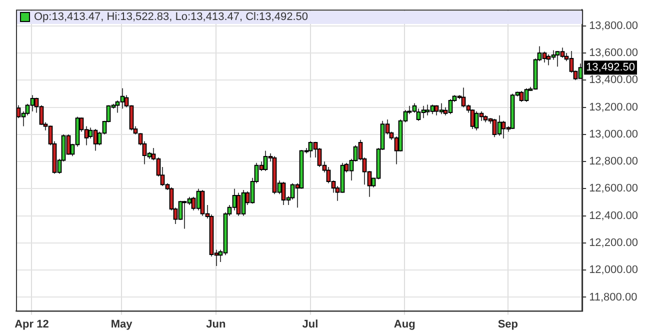  What do you see at coordinates (405, 324) in the screenshot?
I see `x-tick-label: Aug` at bounding box center [405, 324].